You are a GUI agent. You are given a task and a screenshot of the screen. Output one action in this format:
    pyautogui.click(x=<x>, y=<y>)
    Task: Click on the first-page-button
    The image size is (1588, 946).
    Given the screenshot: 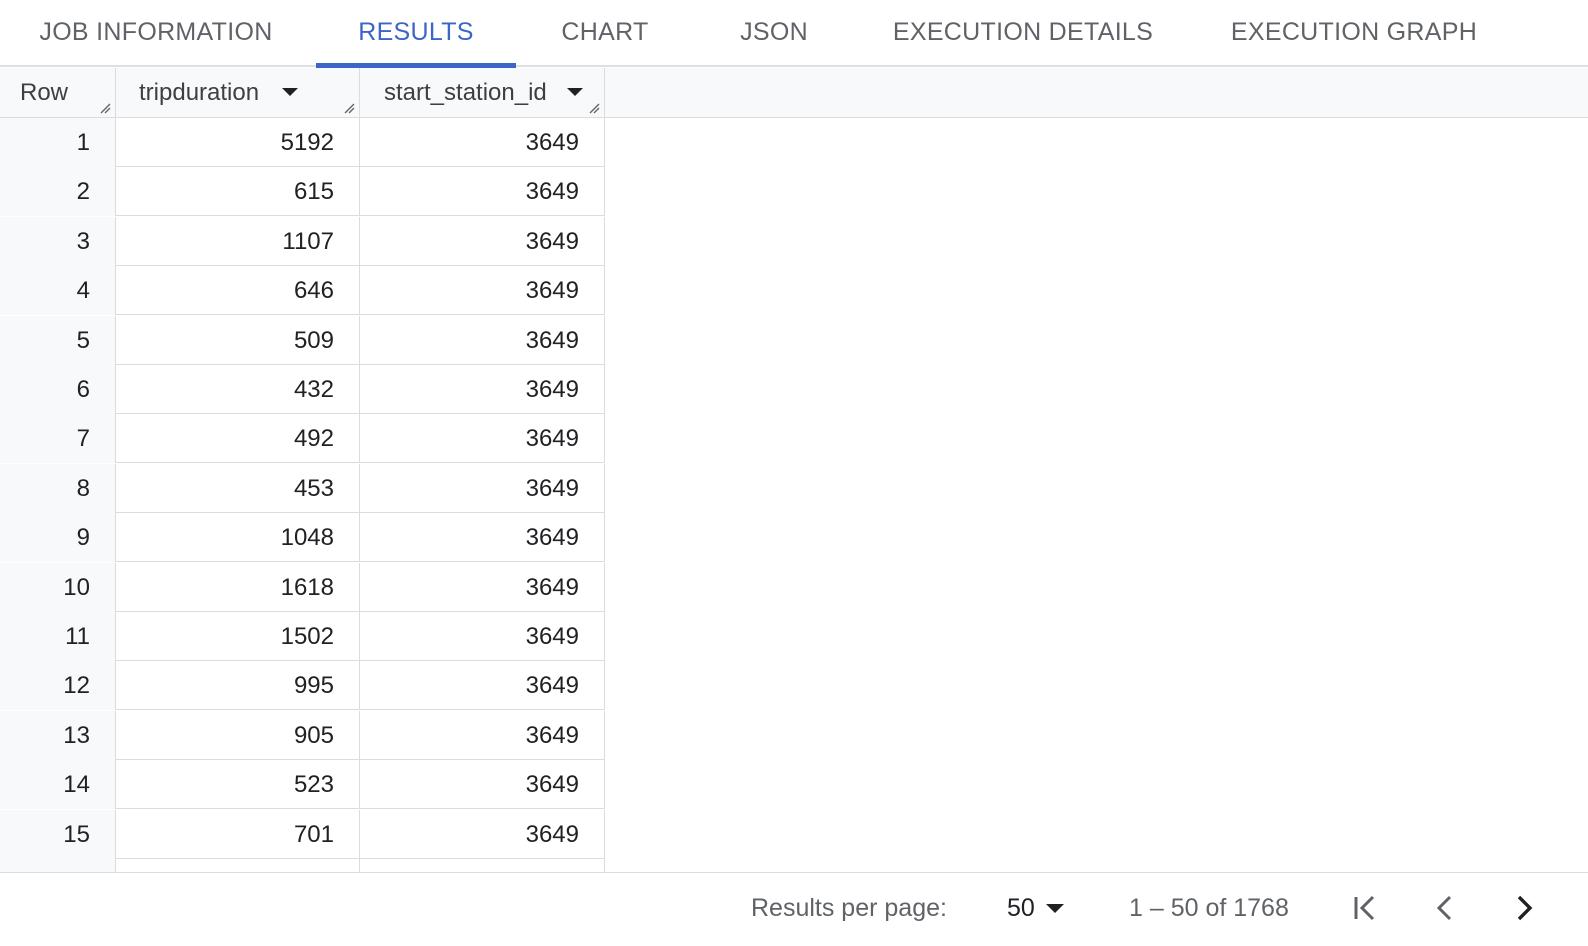 What is the action you would take?
    pyautogui.click(x=1367, y=908)
    